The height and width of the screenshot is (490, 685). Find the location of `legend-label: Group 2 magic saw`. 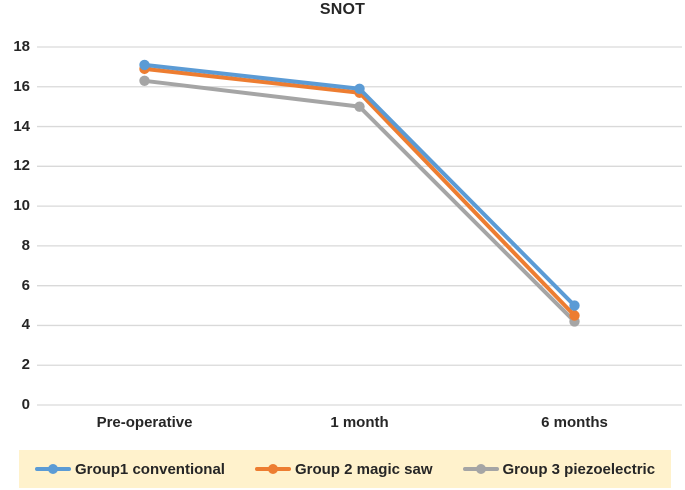

legend-label: Group 2 magic saw is located at coordinates (363, 469).